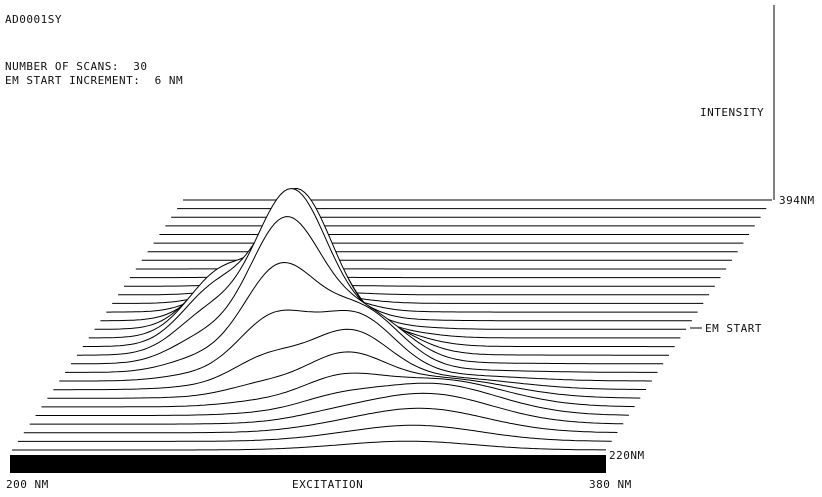 Image resolution: width=822 pixels, height=497 pixels. What do you see at coordinates (94, 80) in the screenshot?
I see `em-start-increment: EM START INCREMENT: 6 NM` at bounding box center [94, 80].